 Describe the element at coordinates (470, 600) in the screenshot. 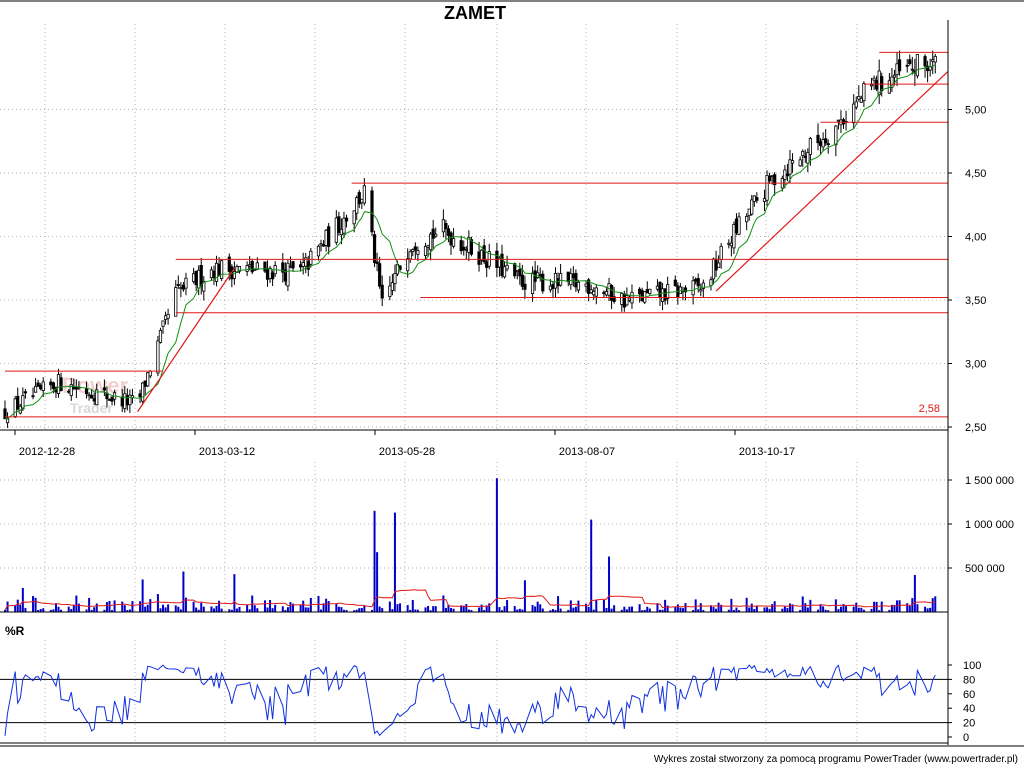

I see `volume-average-line` at that location.